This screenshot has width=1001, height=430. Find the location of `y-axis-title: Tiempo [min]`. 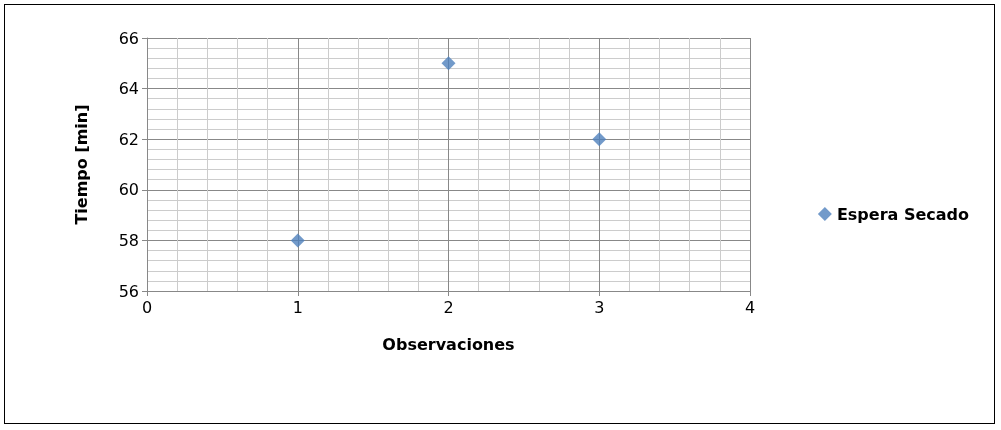

y-axis-title: Tiempo [min] is located at coordinates (81, 164).